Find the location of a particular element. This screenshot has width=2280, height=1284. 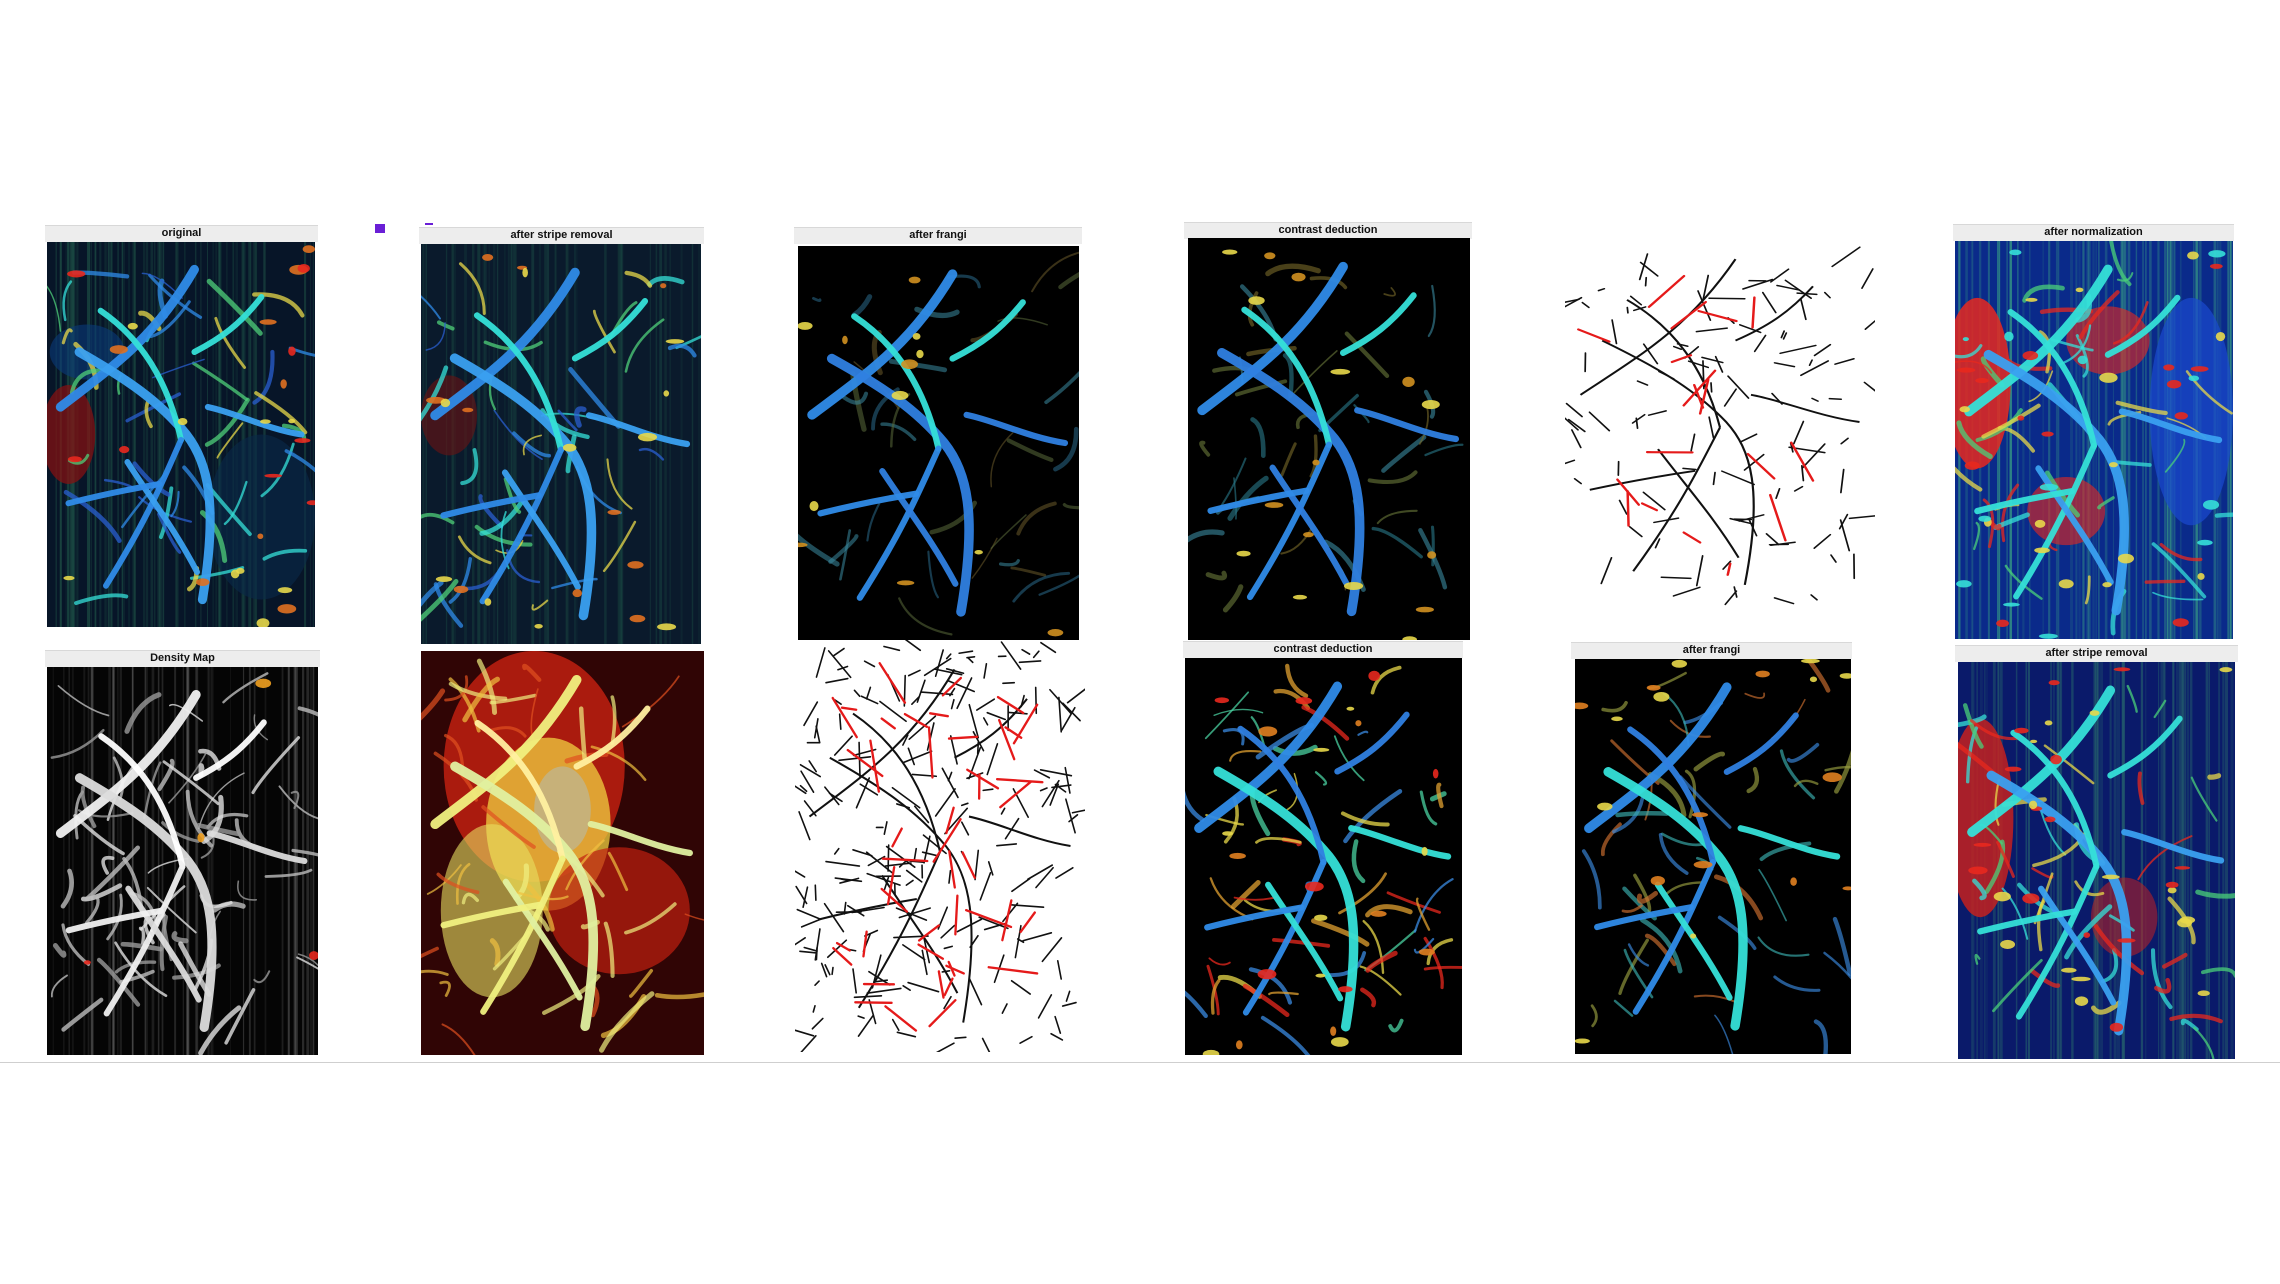

image-density-map is located at coordinates (182, 861).